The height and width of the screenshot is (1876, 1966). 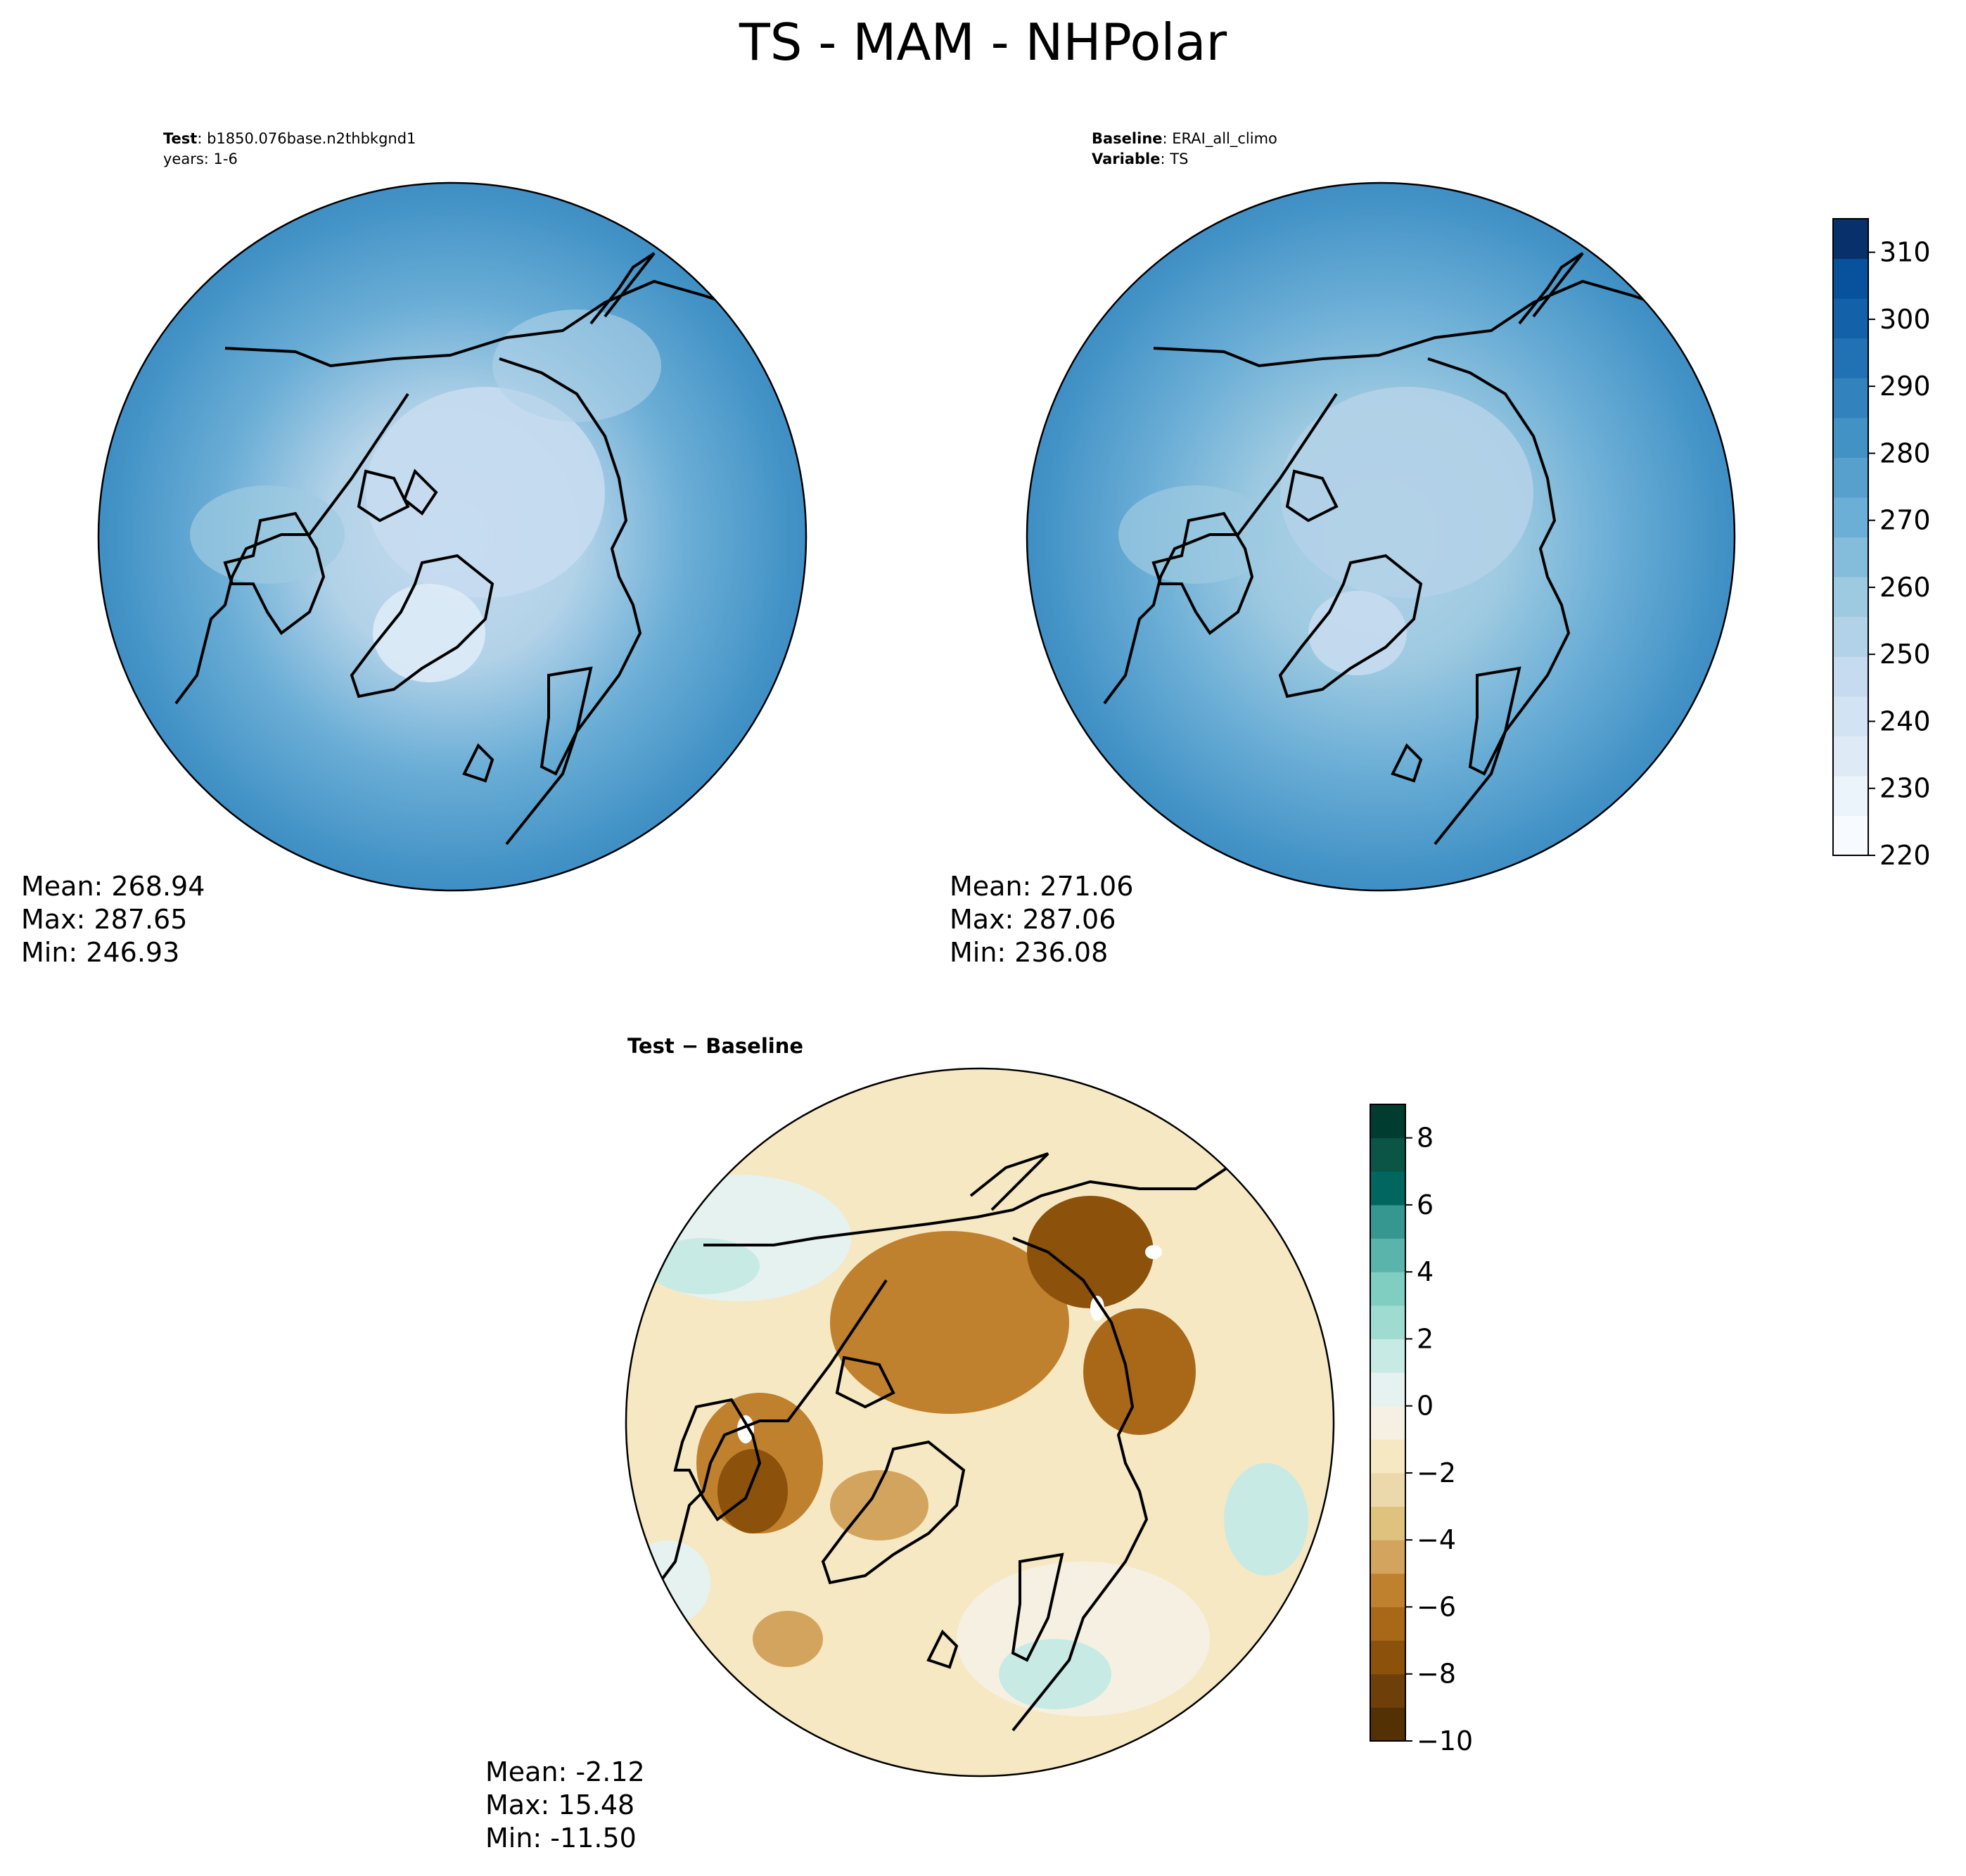 What do you see at coordinates (1425, 1338) in the screenshot?
I see `diff-colorbar-tick-label: 2` at bounding box center [1425, 1338].